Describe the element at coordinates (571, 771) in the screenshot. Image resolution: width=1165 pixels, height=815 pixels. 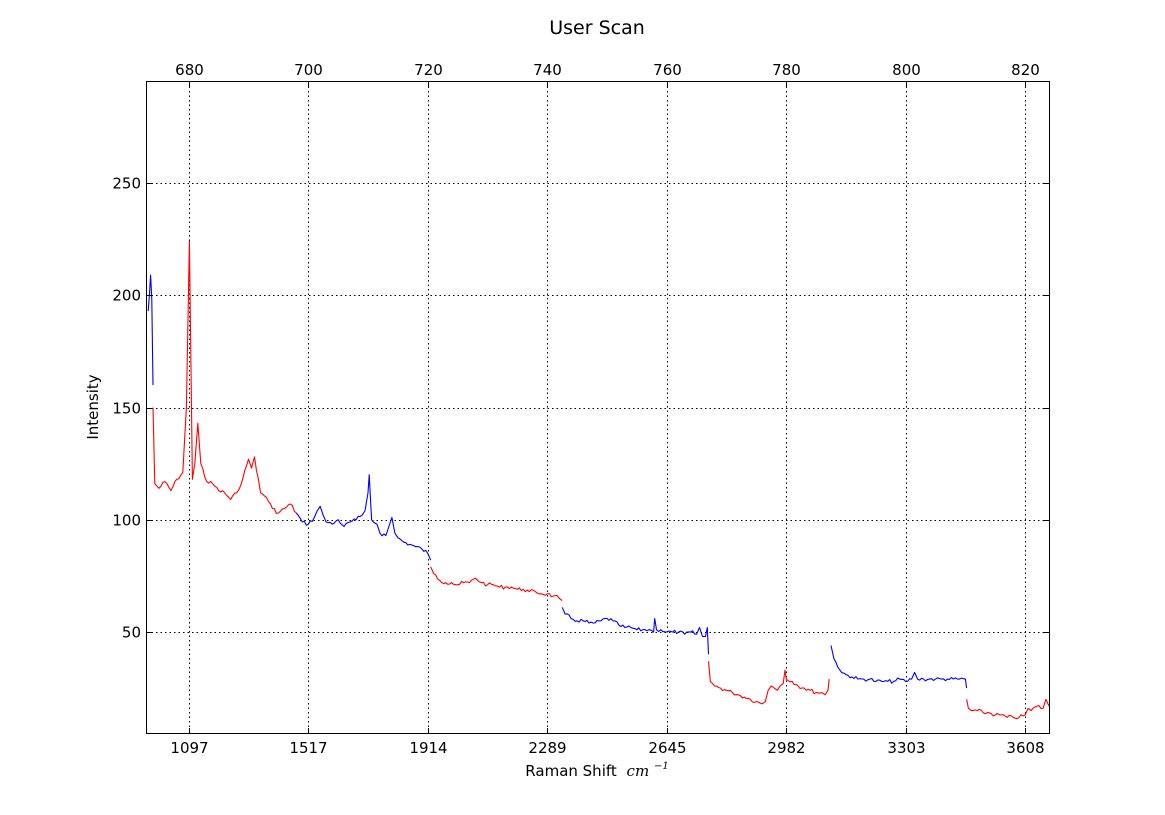
I see `x-axis-title-text: Raman Shift` at that location.